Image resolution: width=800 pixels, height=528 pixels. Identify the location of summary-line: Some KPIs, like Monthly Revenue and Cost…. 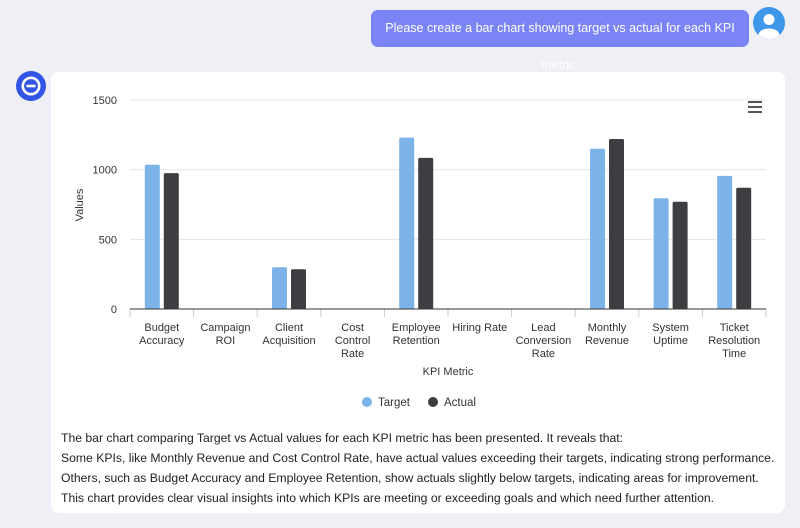
(418, 458).